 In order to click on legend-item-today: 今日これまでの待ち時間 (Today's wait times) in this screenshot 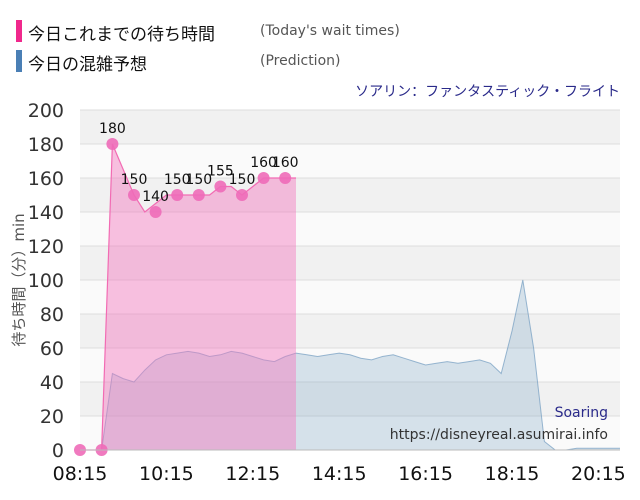, I will do `click(320, 31)`.